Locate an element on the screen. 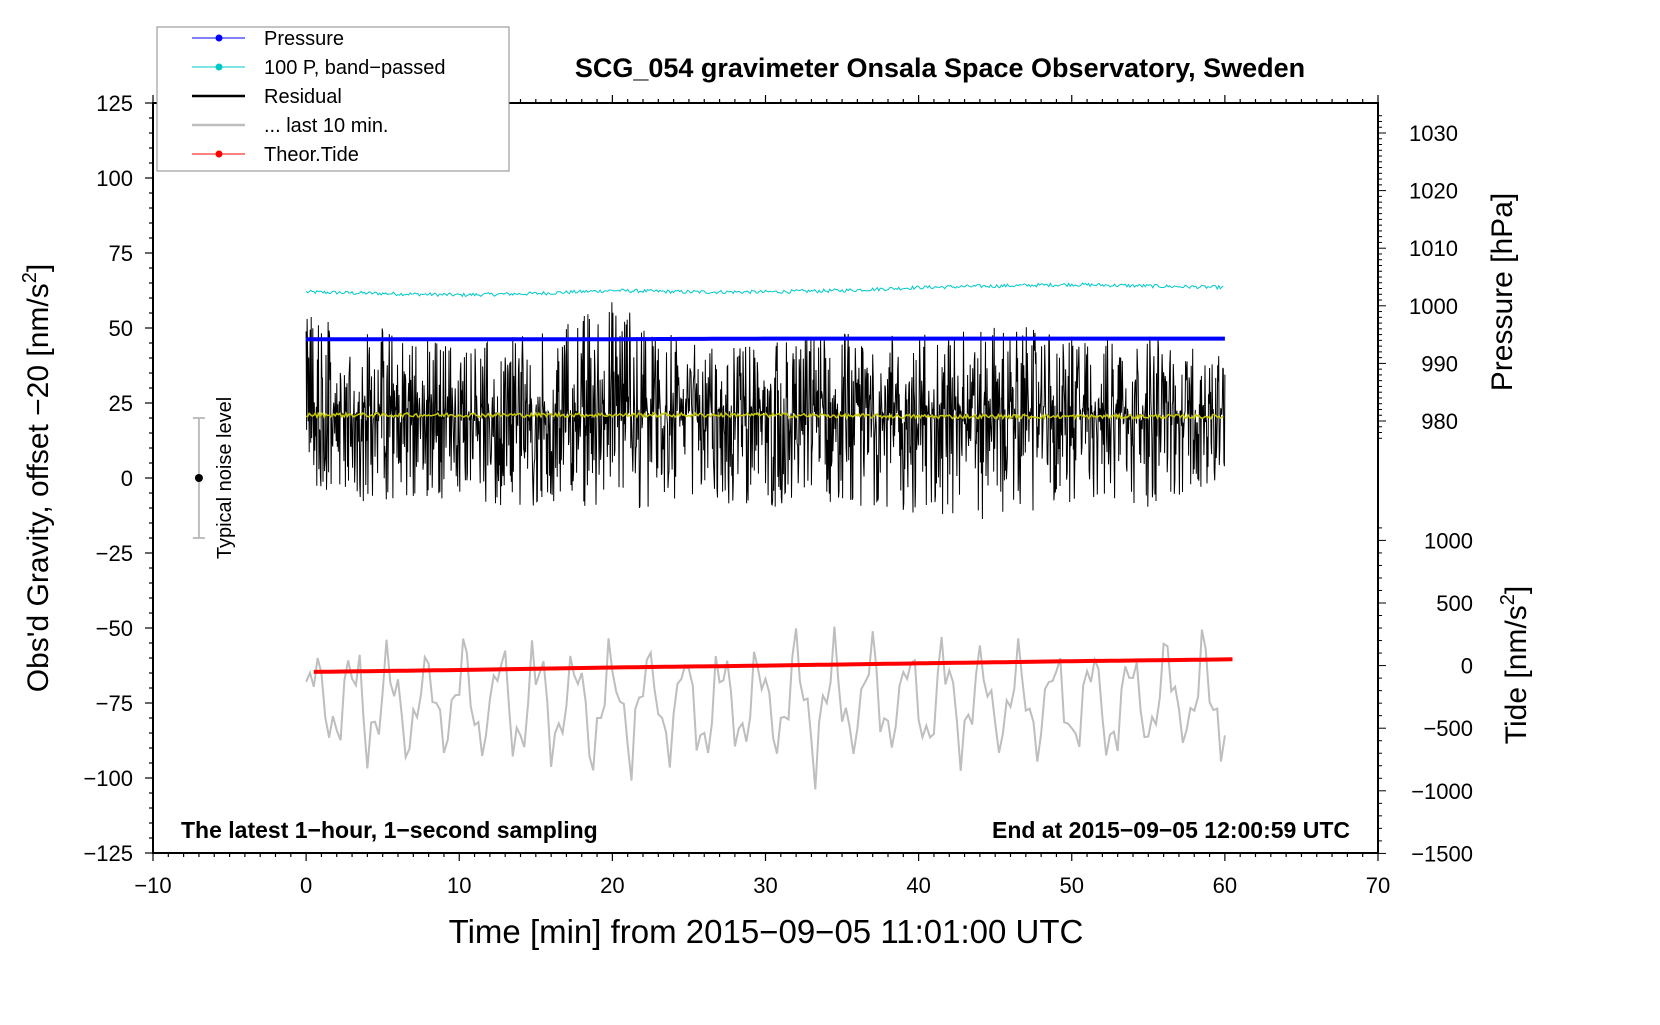 The width and height of the screenshot is (1660, 1025). legend-label: Theor.Tide is located at coordinates (311, 155).